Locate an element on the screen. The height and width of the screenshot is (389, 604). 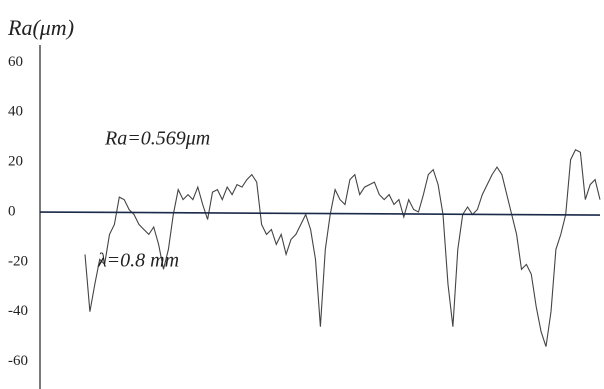
zero-line is located at coordinates (320, 213).